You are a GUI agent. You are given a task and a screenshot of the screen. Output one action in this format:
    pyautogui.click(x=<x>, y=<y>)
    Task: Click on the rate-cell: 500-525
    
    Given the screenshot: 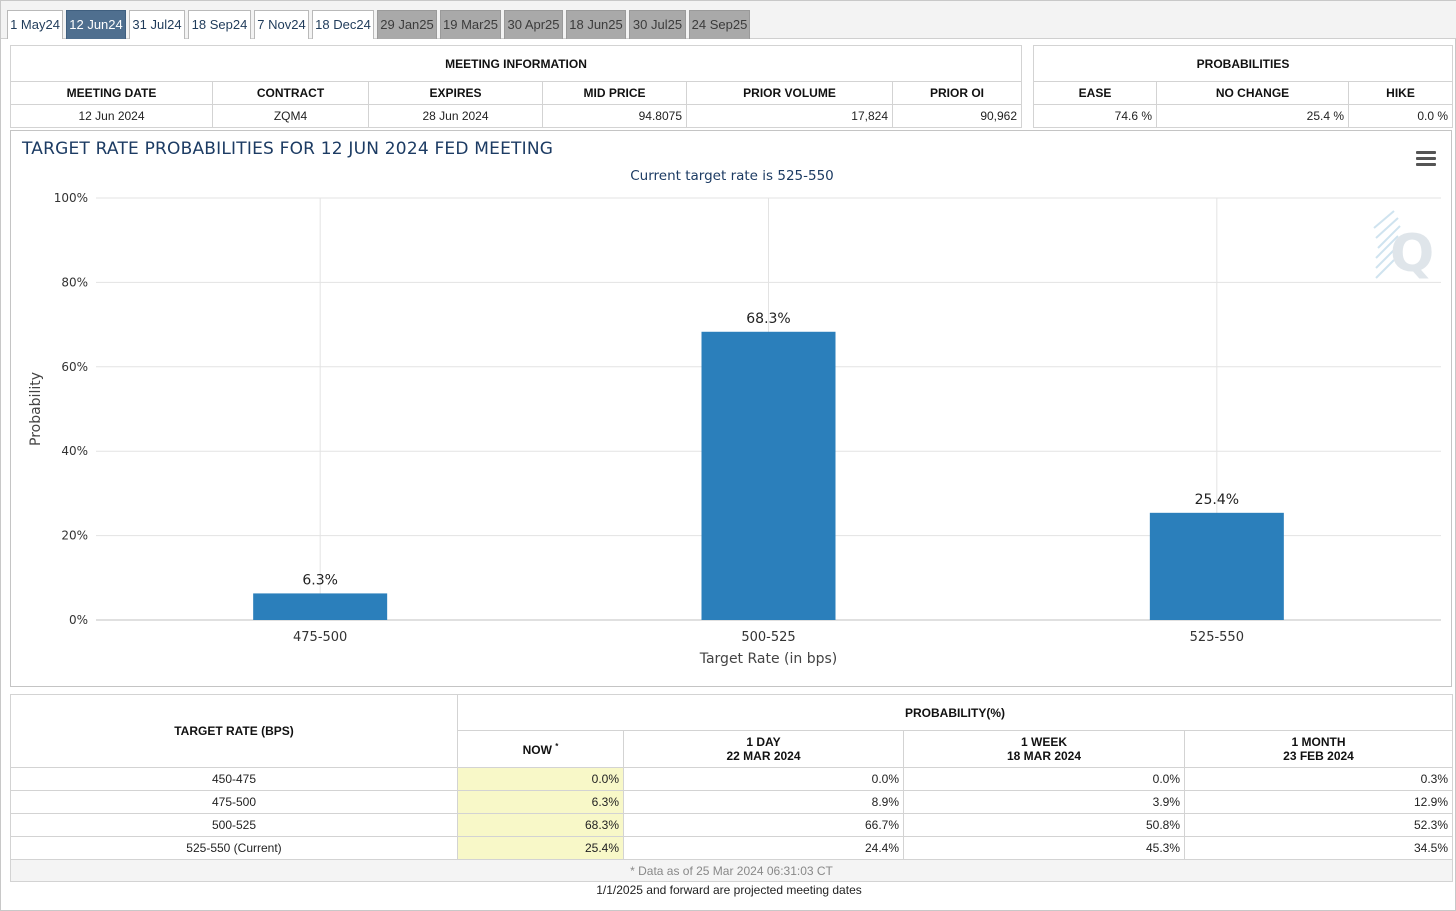 What is the action you would take?
    pyautogui.click(x=234, y=825)
    